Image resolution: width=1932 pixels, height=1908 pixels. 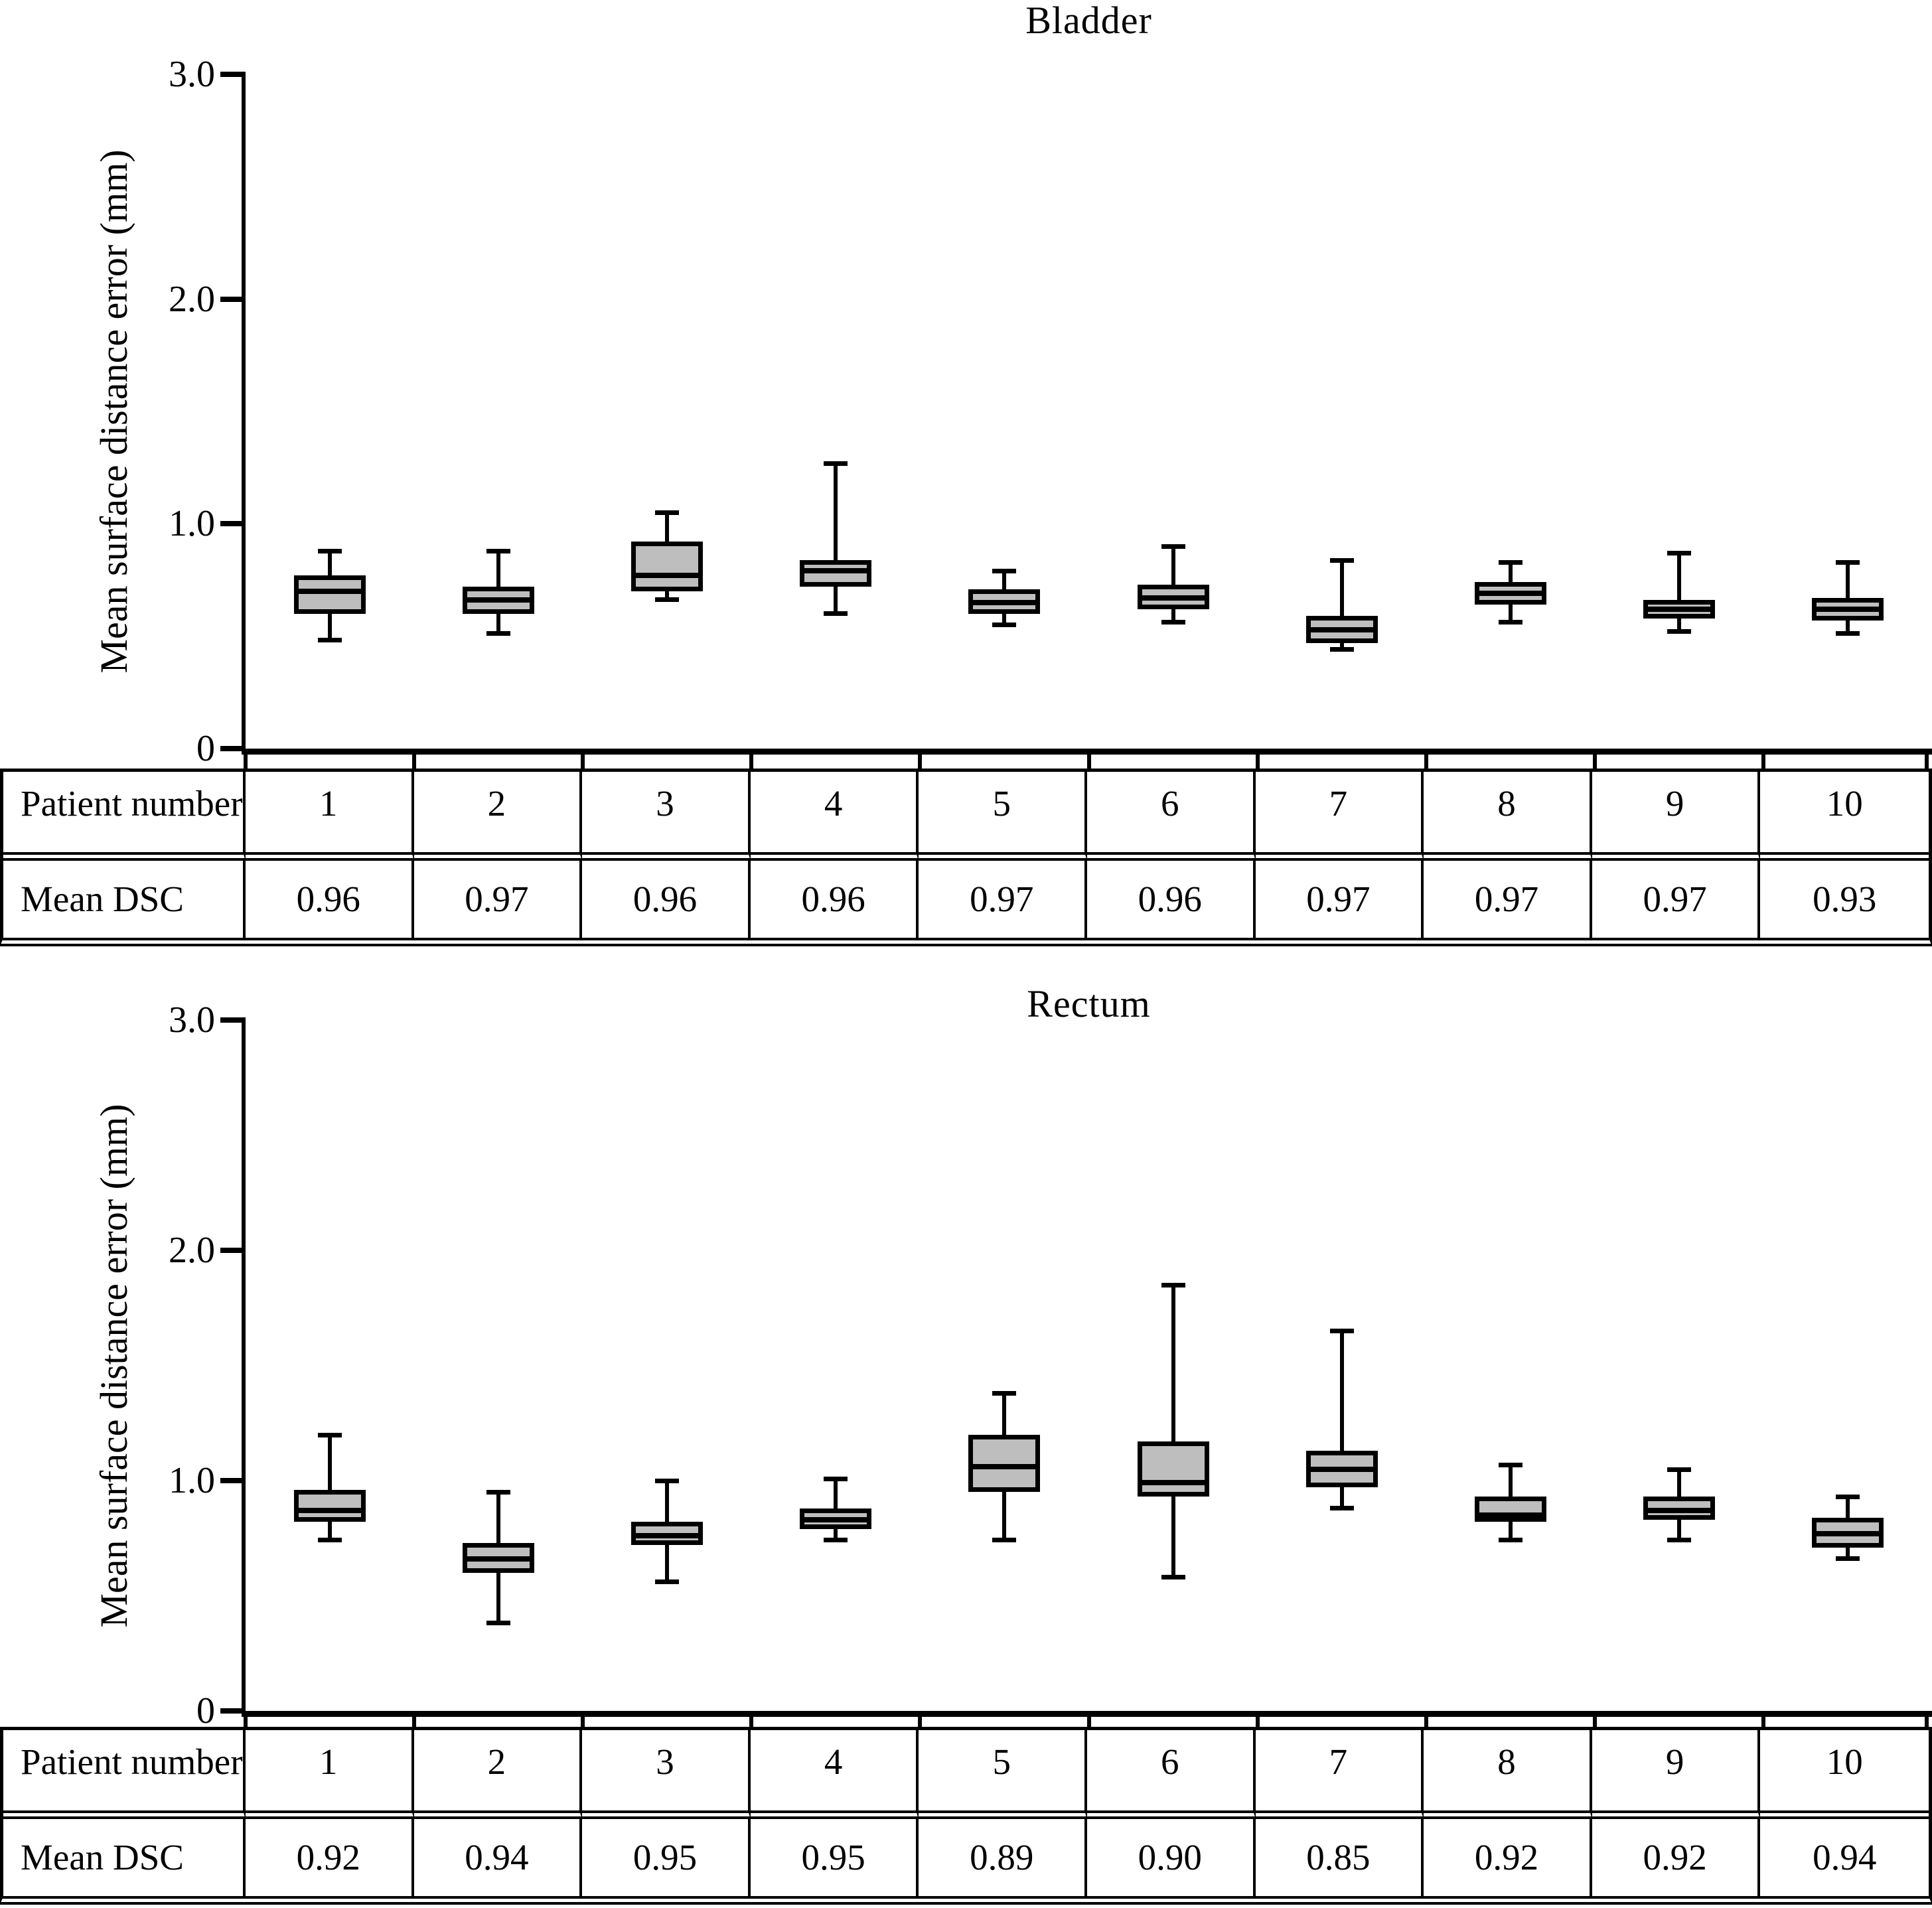 What do you see at coordinates (192, 524) in the screenshot?
I see `y-tick-label: 1.0` at bounding box center [192, 524].